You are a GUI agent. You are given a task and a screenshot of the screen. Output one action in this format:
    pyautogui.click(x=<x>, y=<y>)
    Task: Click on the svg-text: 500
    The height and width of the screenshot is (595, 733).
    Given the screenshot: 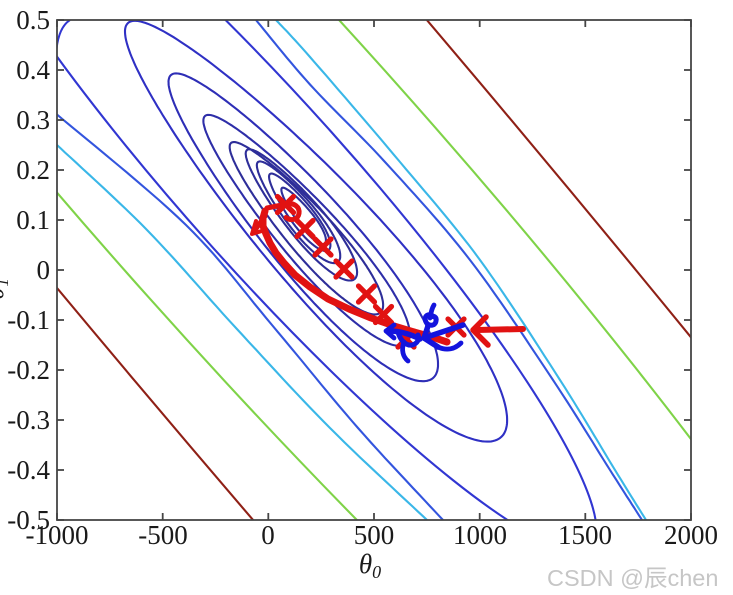 What is the action you would take?
    pyautogui.click(x=374, y=535)
    